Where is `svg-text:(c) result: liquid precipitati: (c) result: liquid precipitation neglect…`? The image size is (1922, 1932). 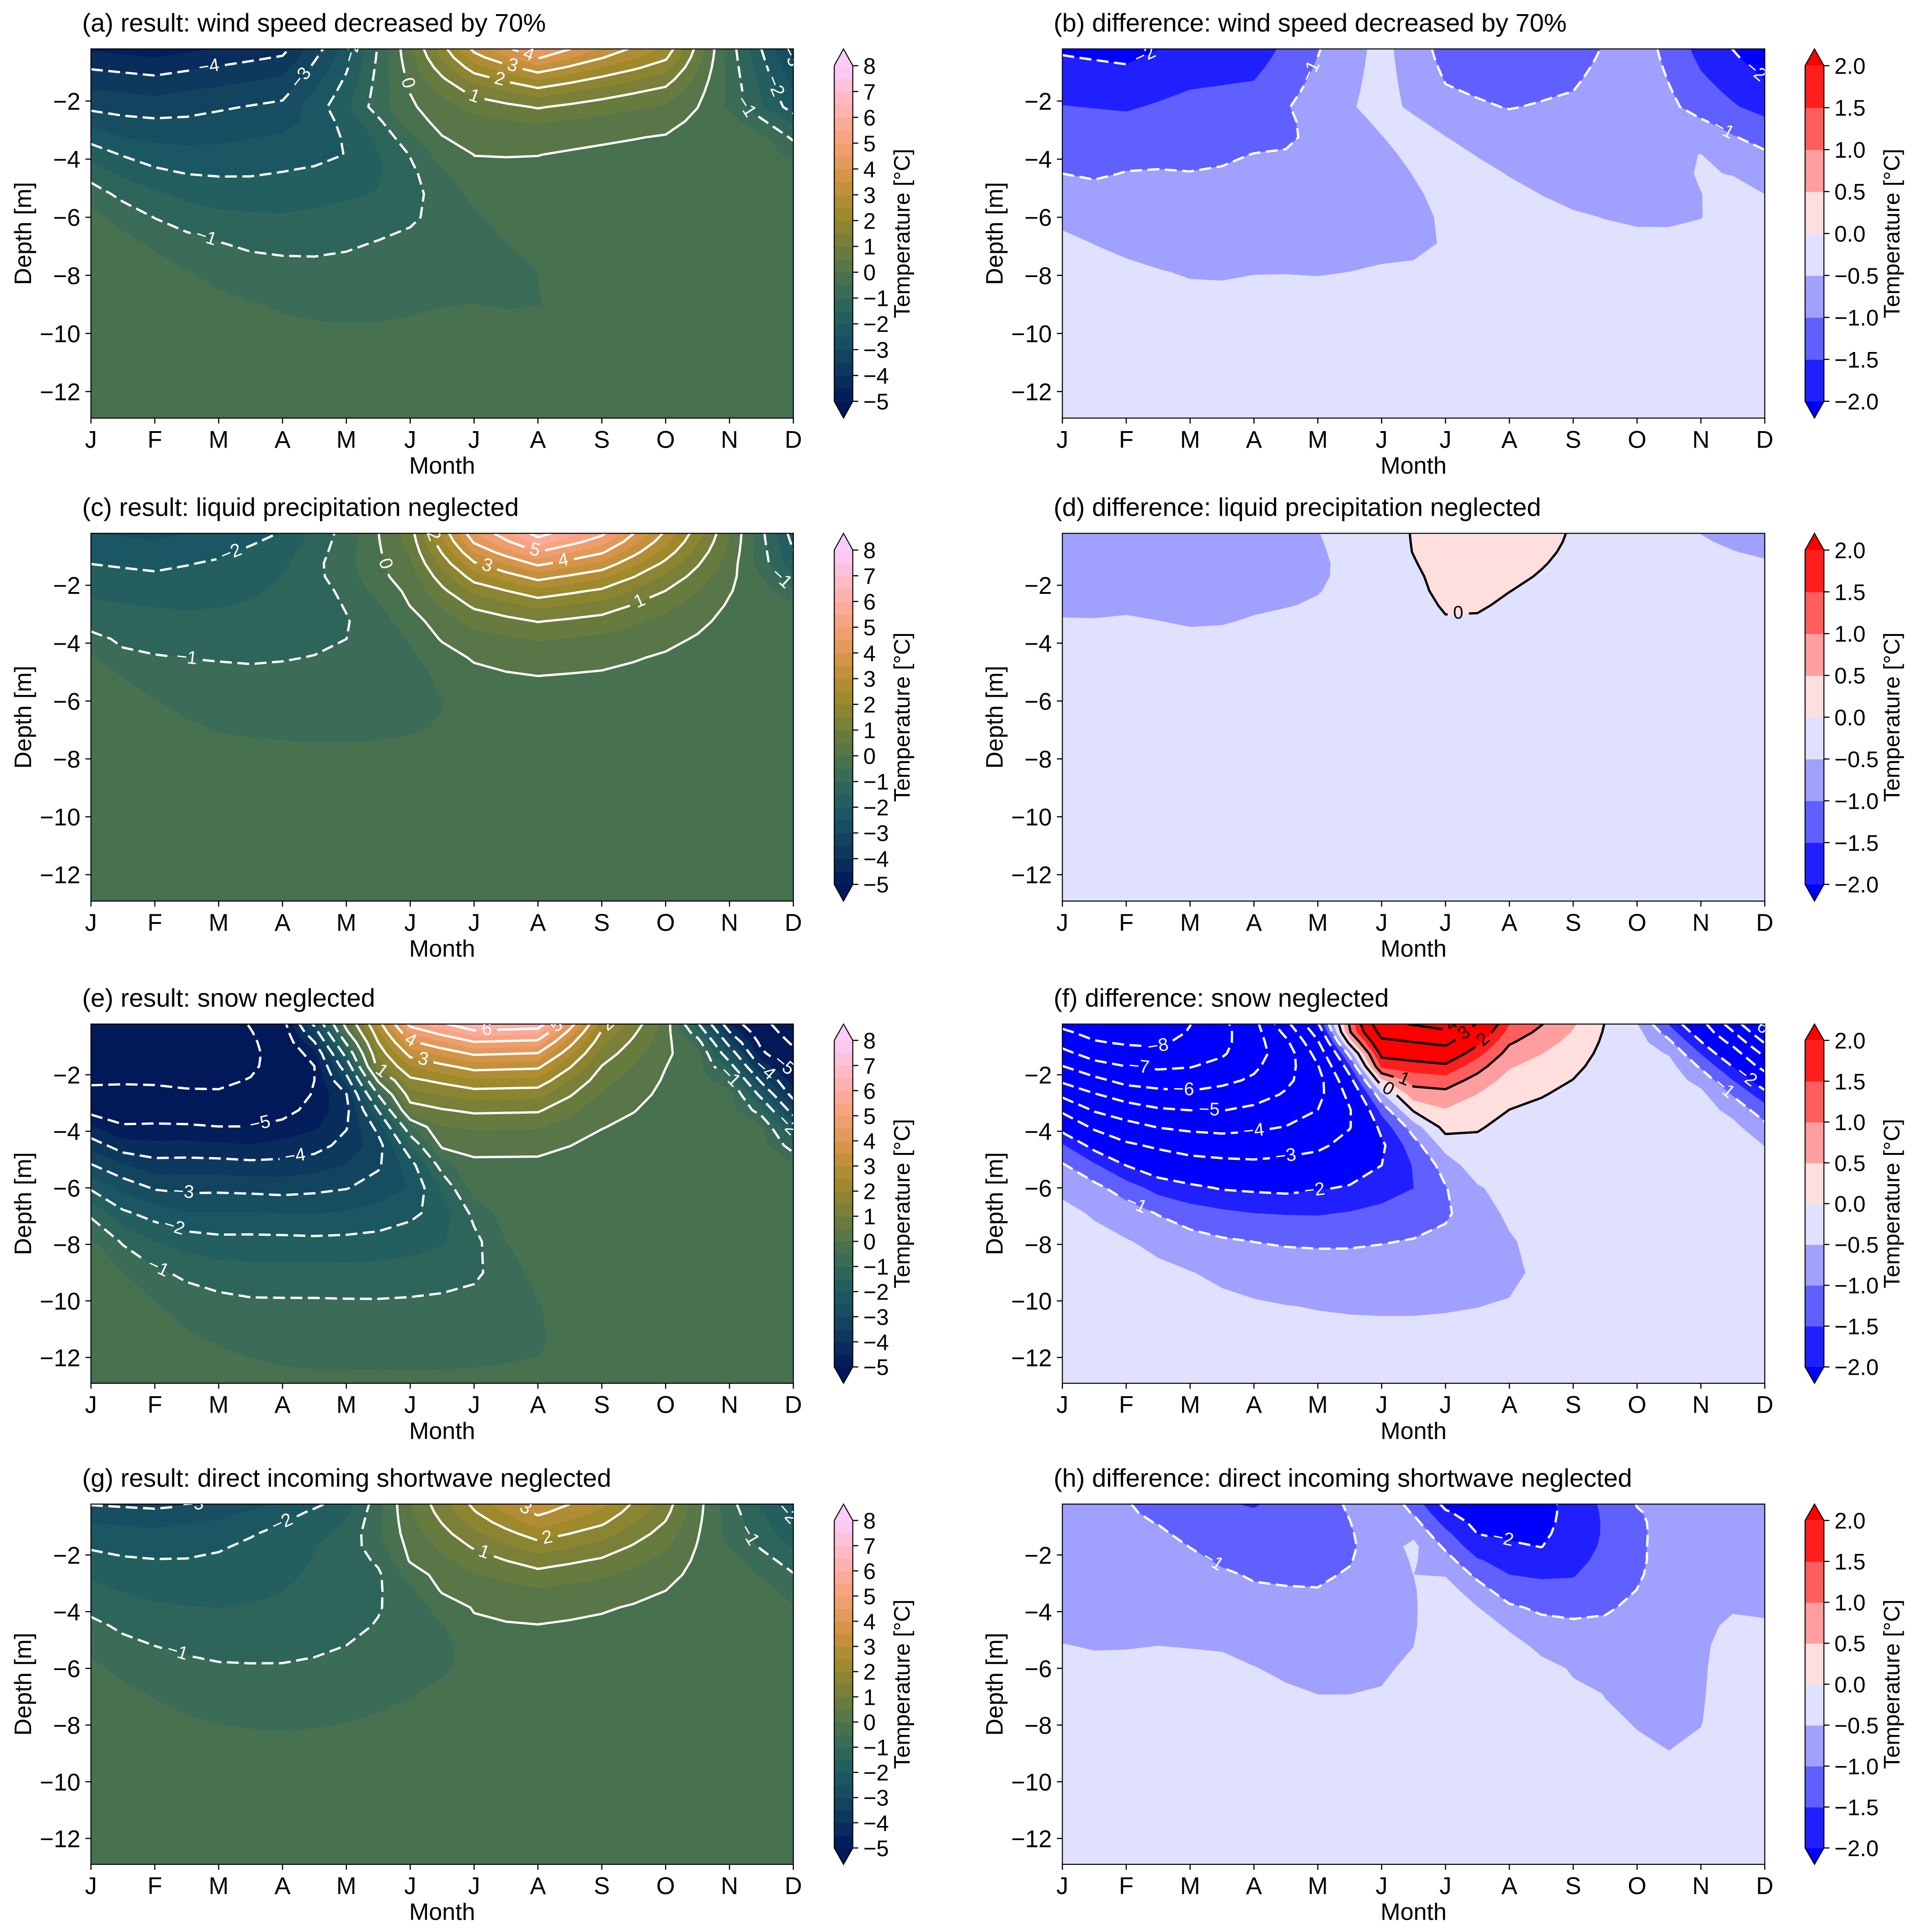
svg-text:(c) result: liquid precipitati: (c) result: liquid precipitation neglect… is located at coordinates (300, 507).